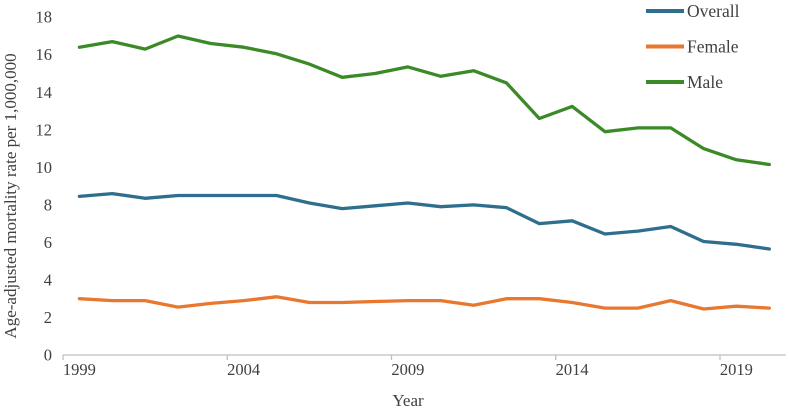 The width and height of the screenshot is (789, 420). Describe the element at coordinates (48, 279) in the screenshot. I see `y-tick-label: 4` at that location.